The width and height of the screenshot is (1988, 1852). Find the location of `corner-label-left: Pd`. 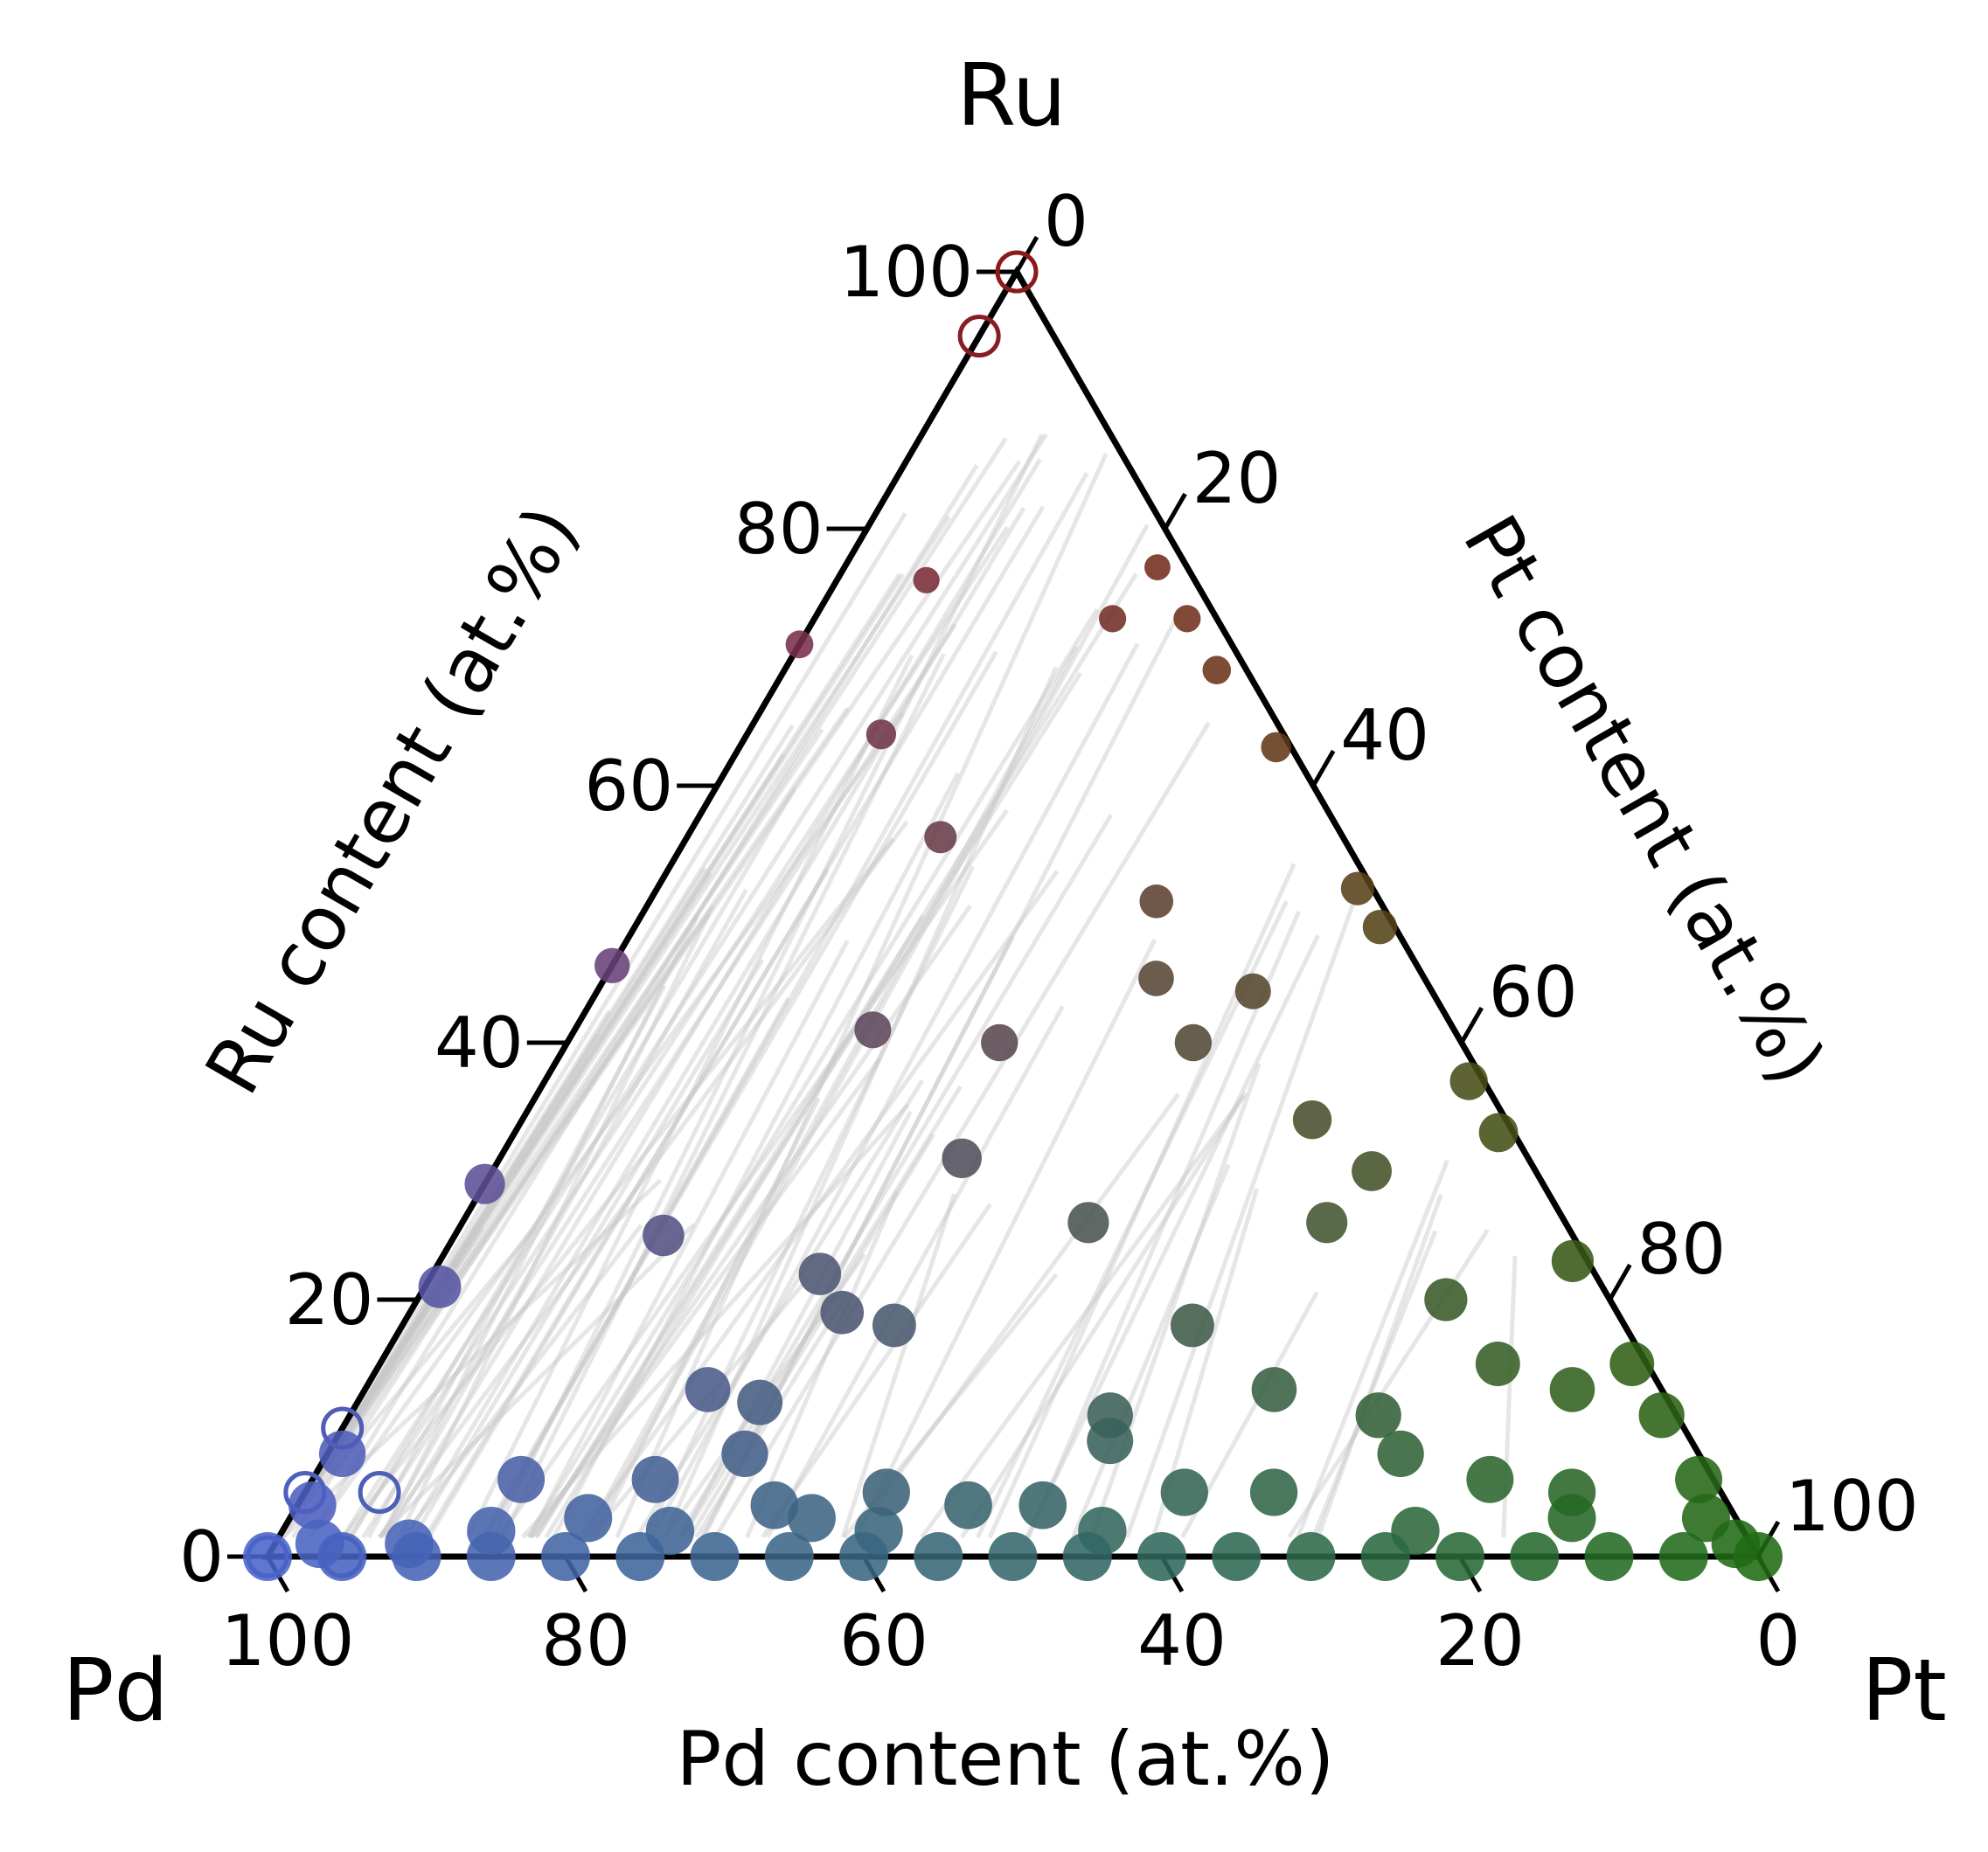

corner-label-left: Pd is located at coordinates (115, 1691).